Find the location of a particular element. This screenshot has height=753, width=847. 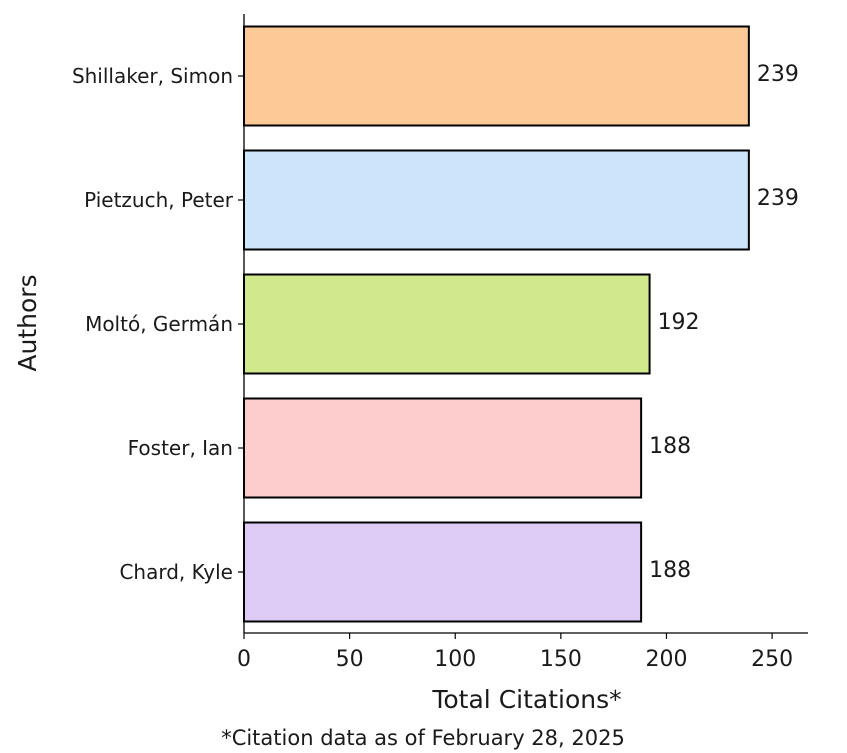

x-tick-label-4: 200 is located at coordinates (666, 659).